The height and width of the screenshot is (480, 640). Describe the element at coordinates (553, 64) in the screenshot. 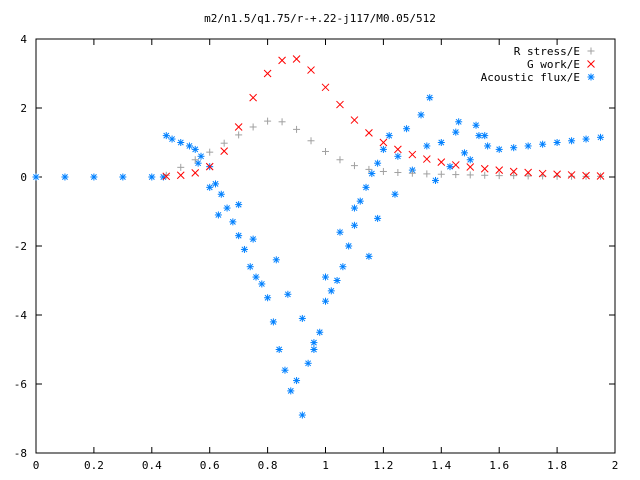

I see `legend-label: G work/E` at that location.